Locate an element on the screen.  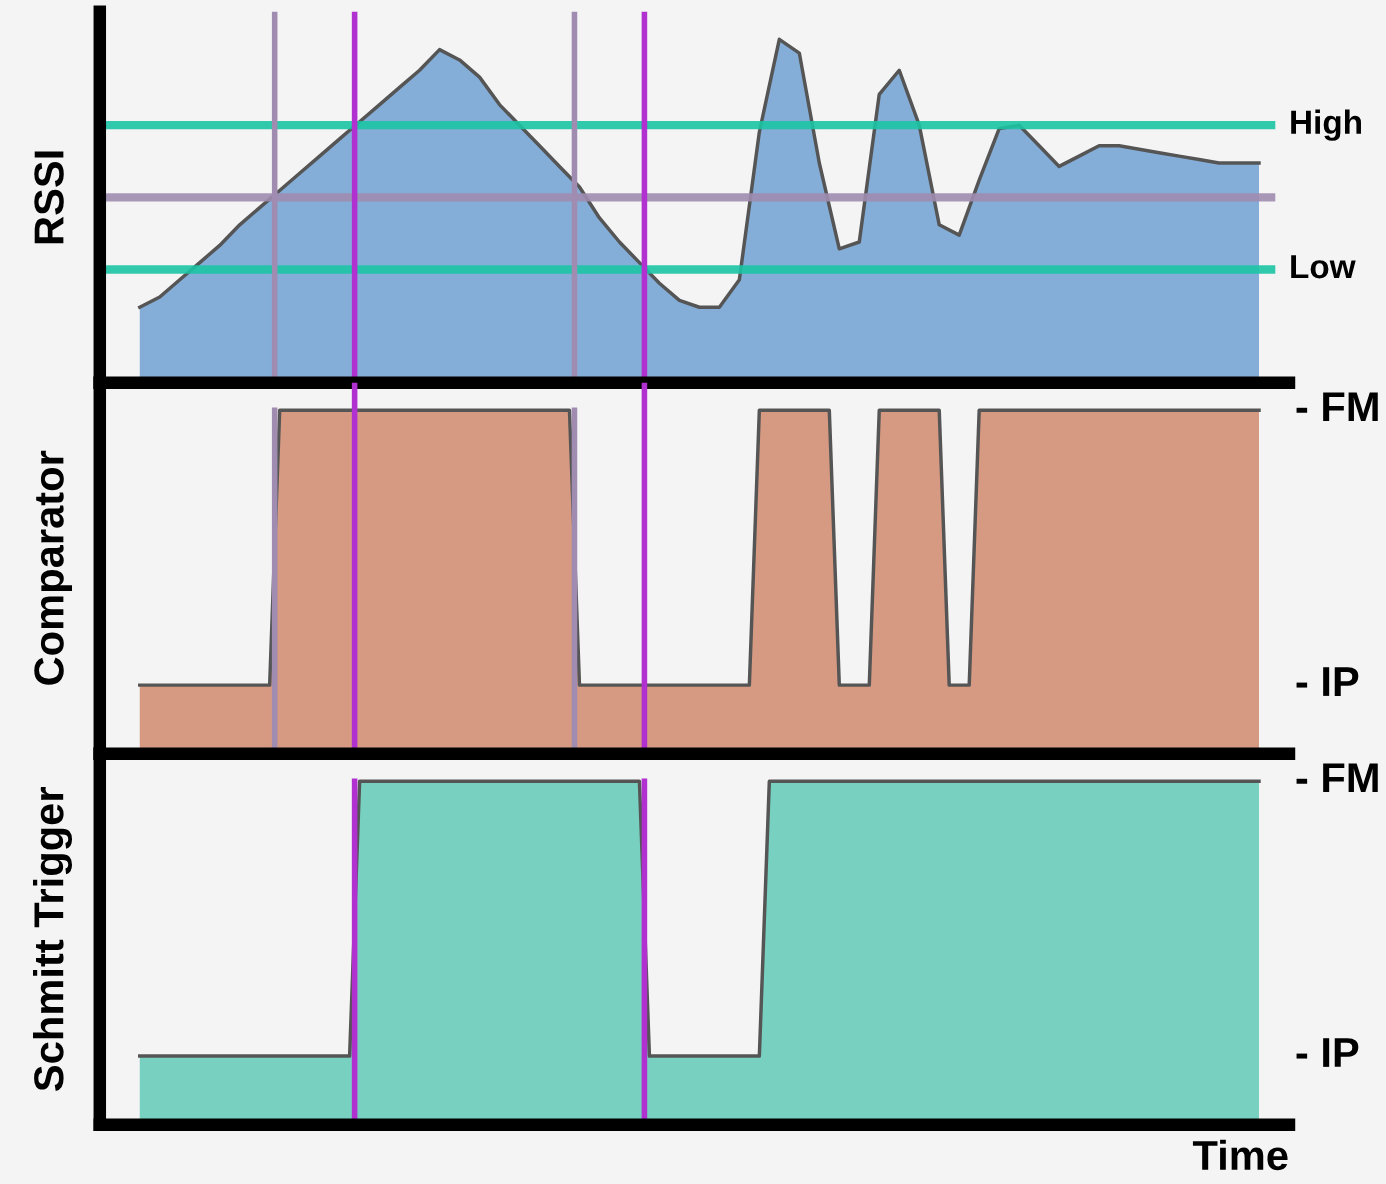
ref-line-label: Low is located at coordinates (1323, 267).